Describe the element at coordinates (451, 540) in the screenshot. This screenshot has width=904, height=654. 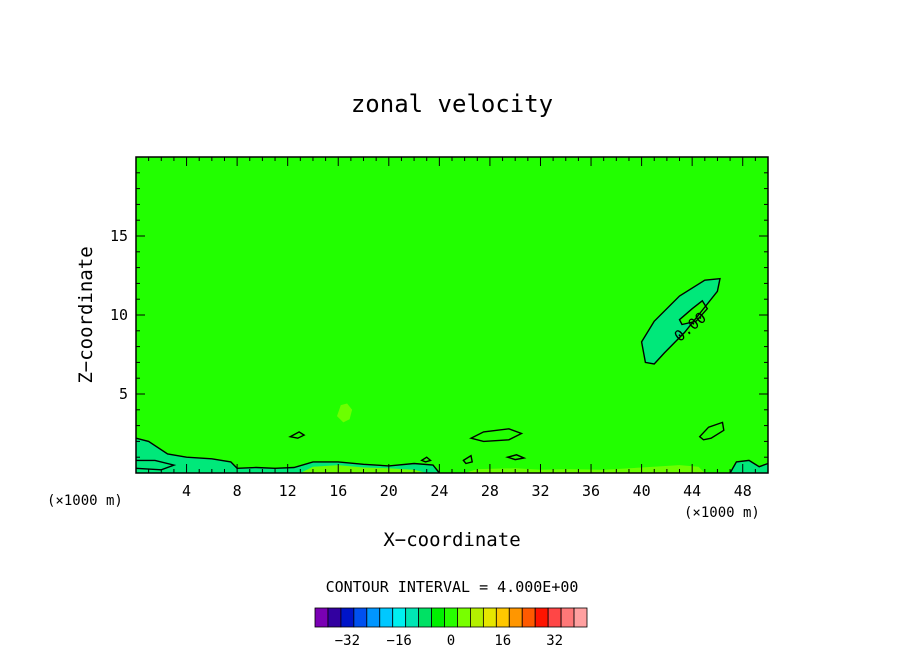
I see `x-axis-label: X−coordinate` at that location.